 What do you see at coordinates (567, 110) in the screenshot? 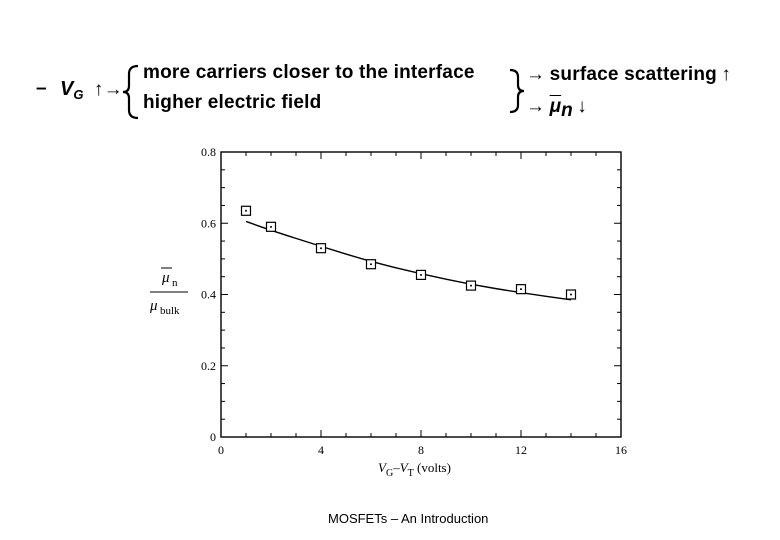
I see `effect-mu-subscript: n` at bounding box center [567, 110].